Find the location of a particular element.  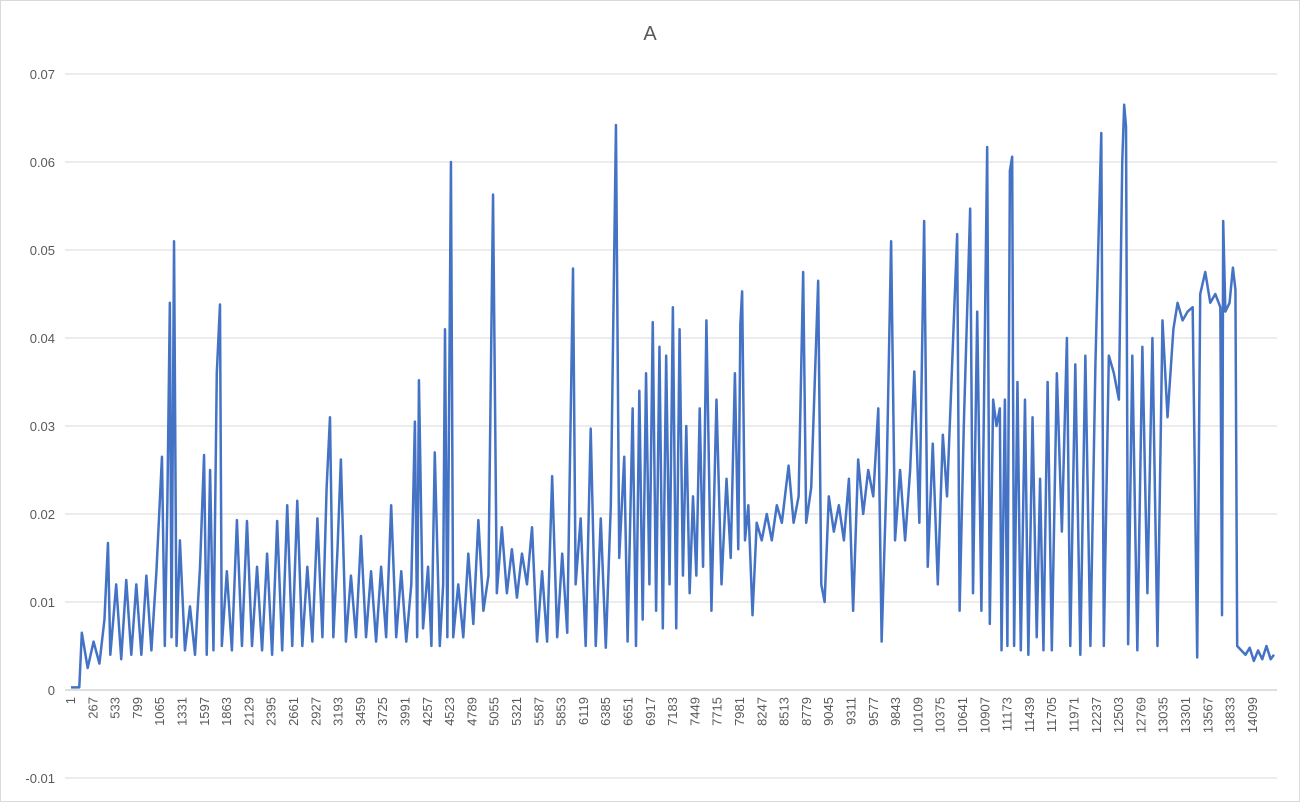

x-tick-label: 3725 is located at coordinates (382, 711).